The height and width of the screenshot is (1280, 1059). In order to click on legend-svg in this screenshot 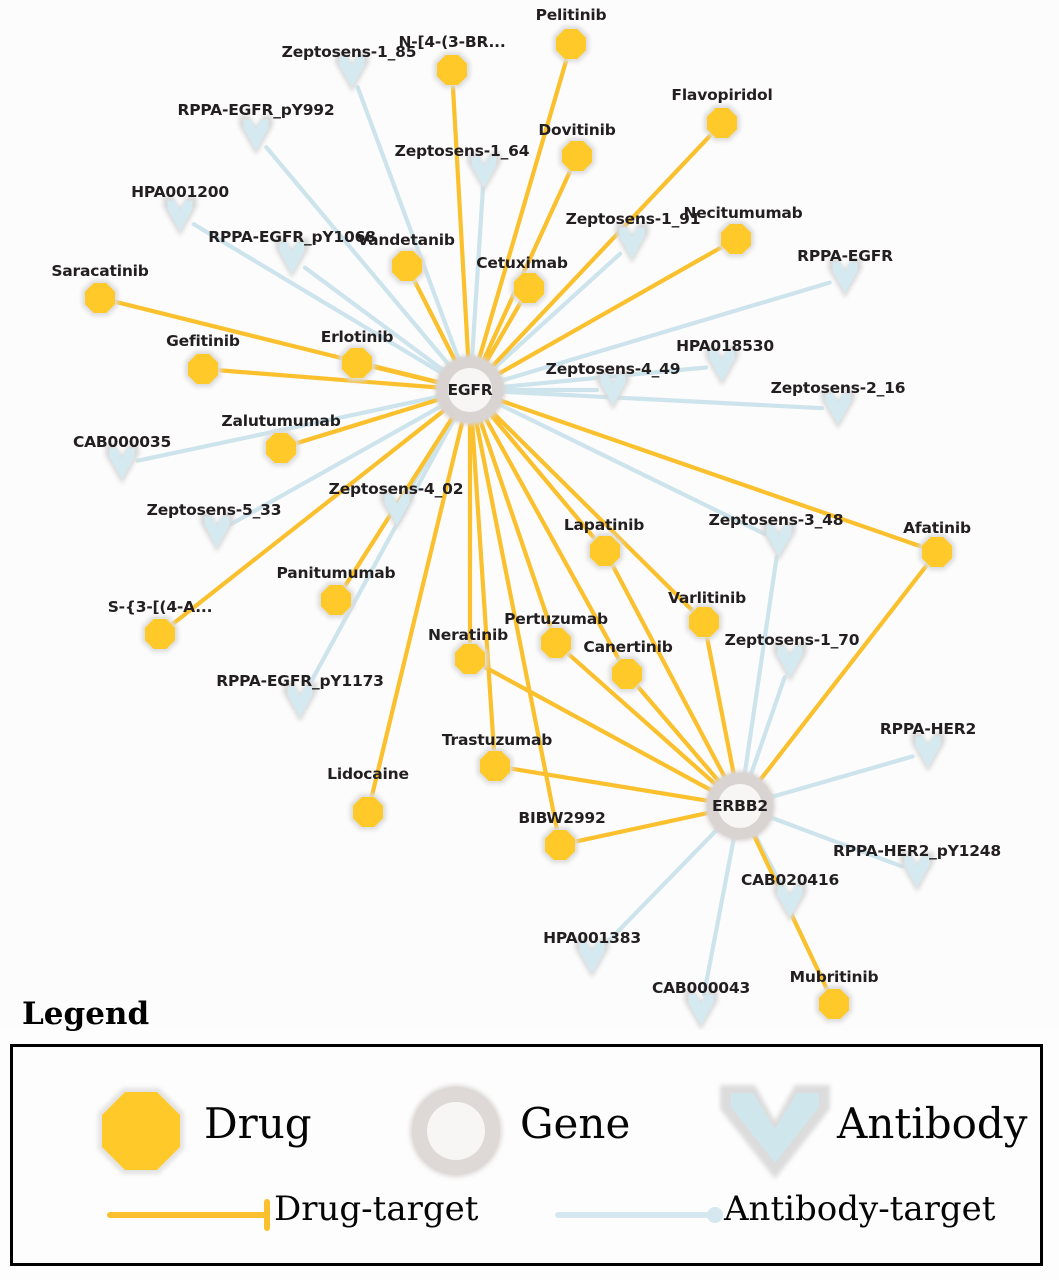, I will do `click(464, 1158)`.